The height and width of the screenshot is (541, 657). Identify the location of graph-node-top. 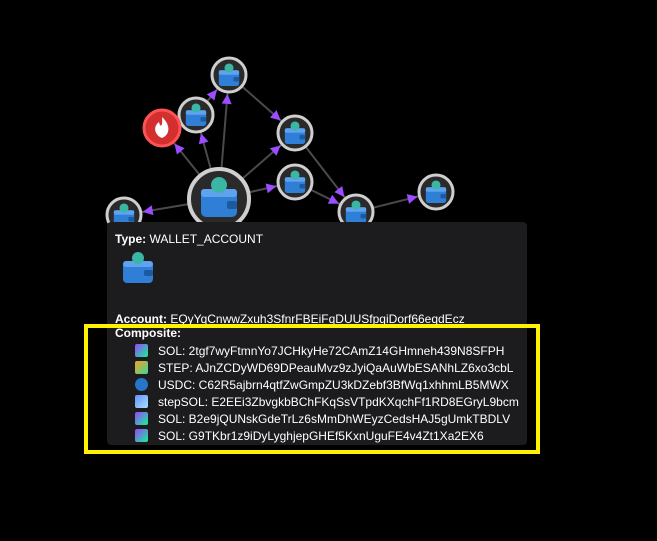
(229, 75).